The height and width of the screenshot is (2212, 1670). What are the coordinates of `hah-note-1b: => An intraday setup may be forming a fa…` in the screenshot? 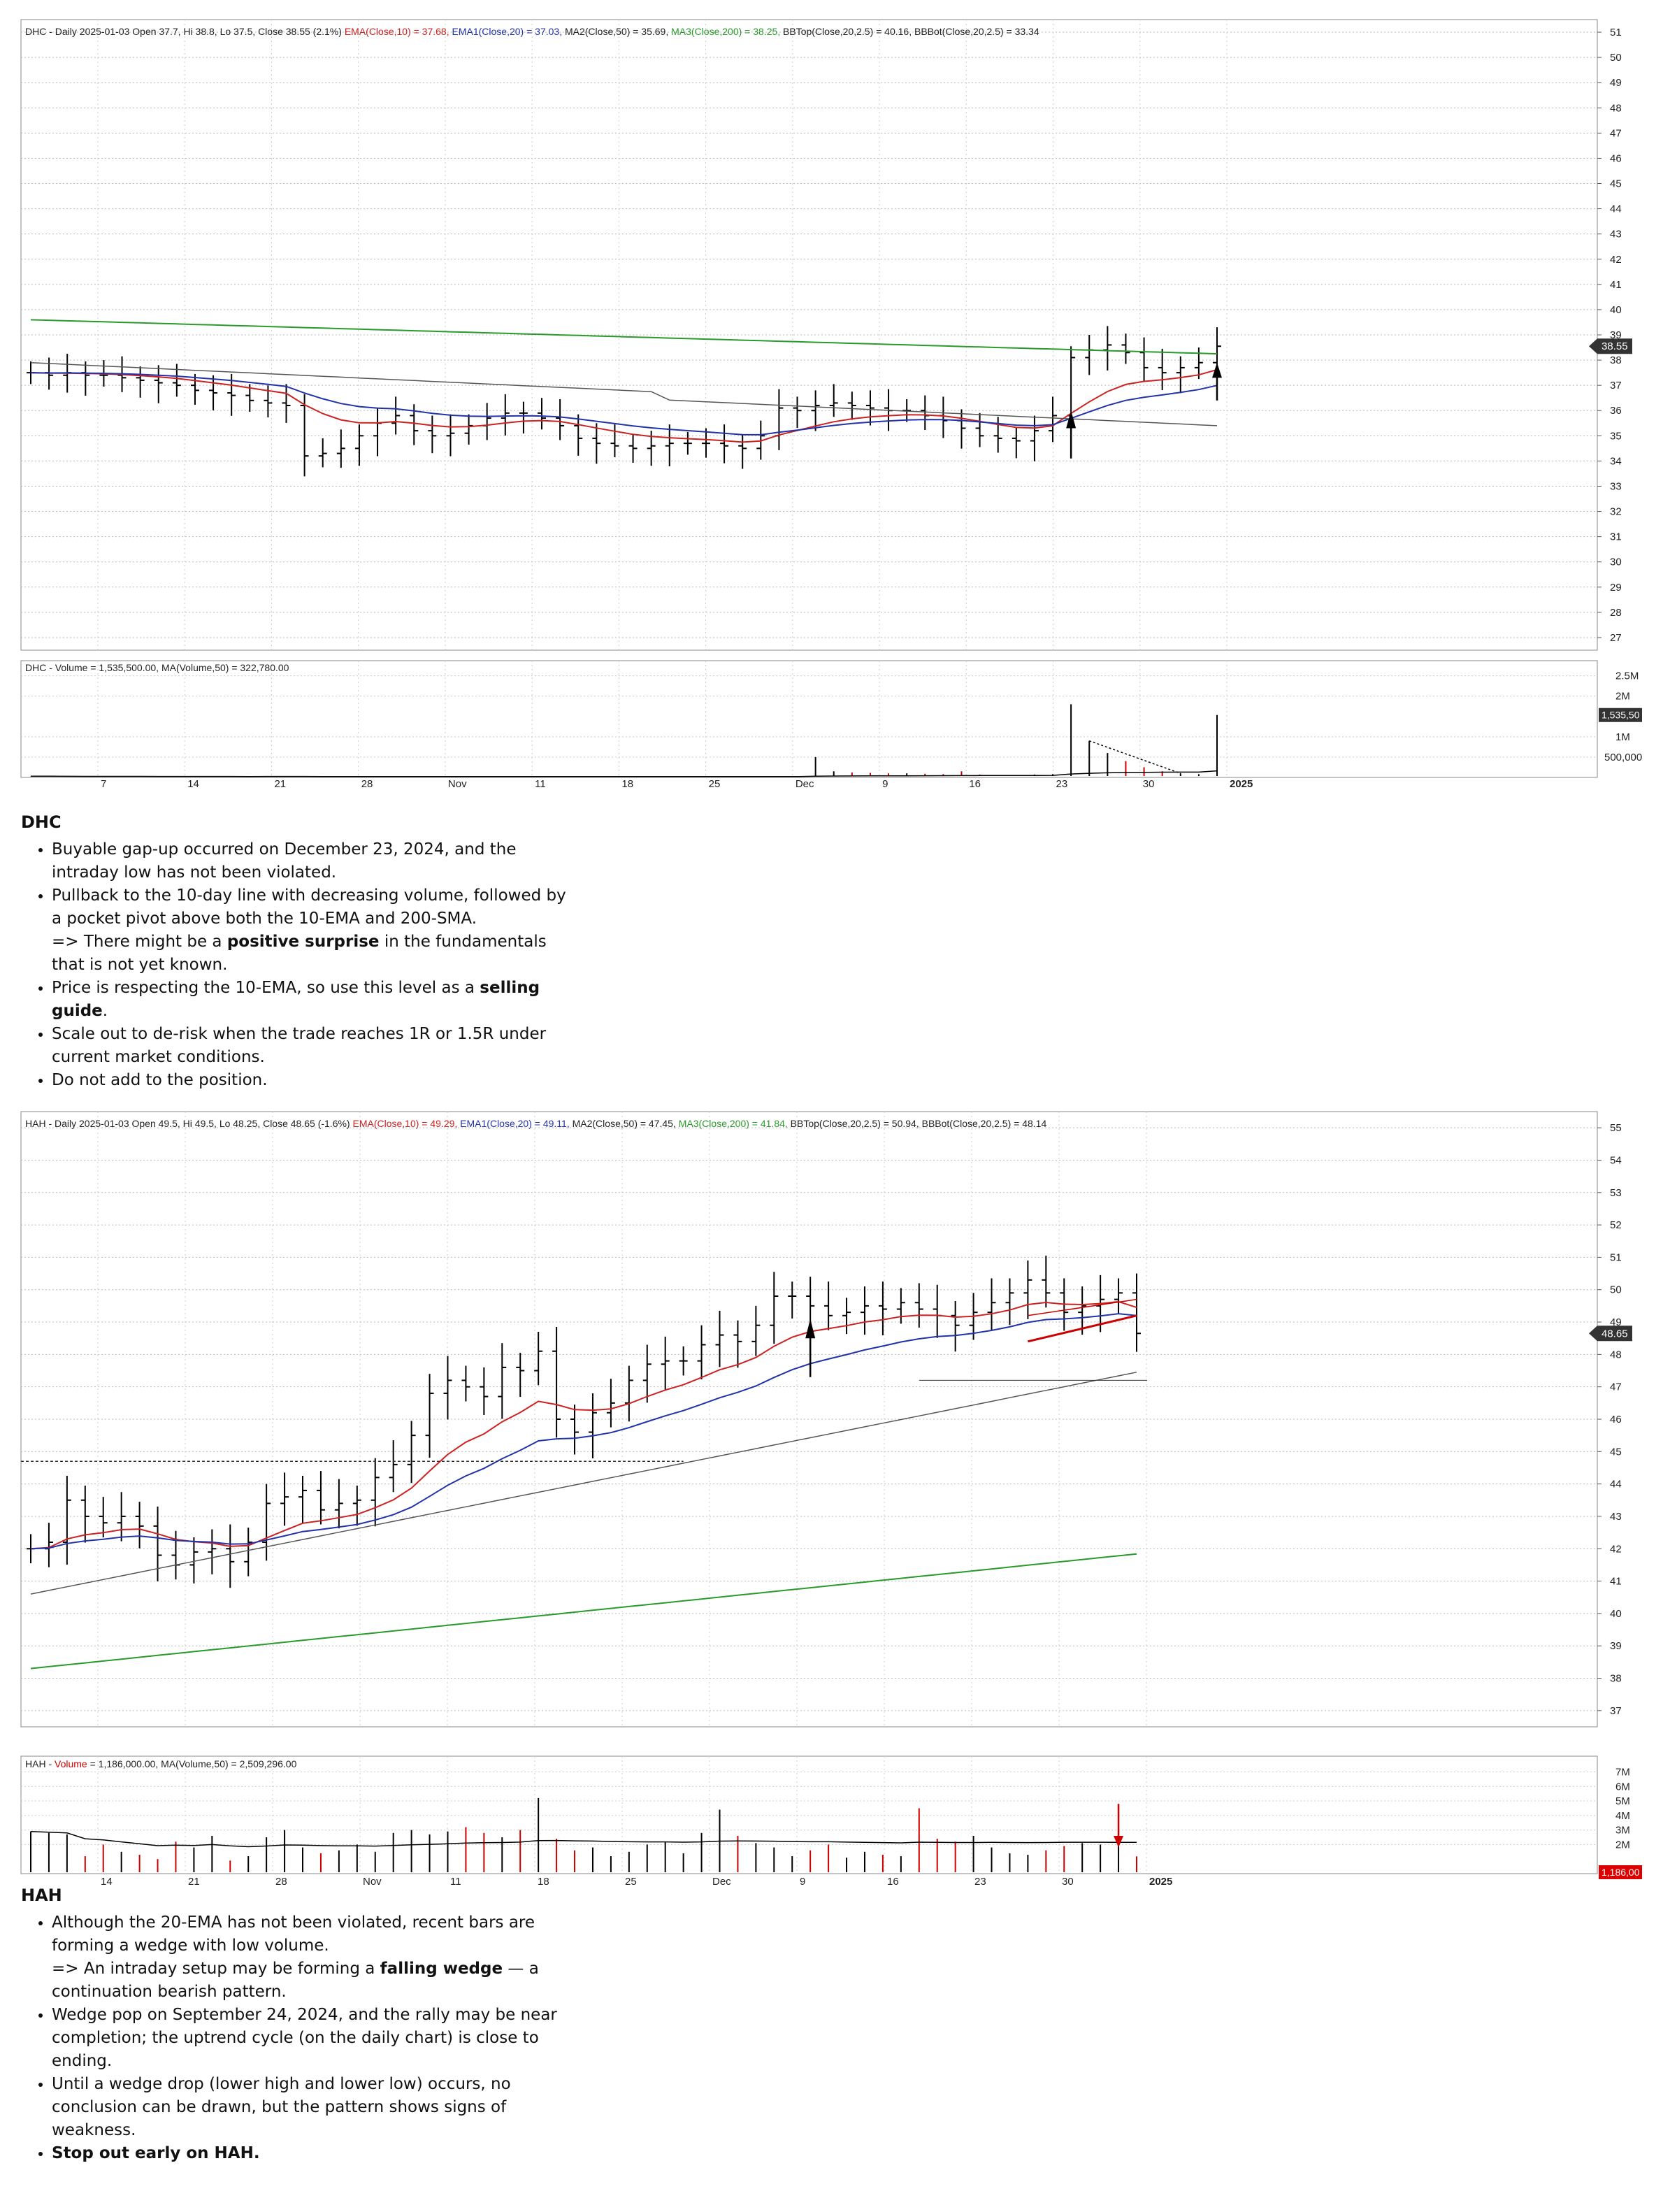 It's located at (309, 1981).